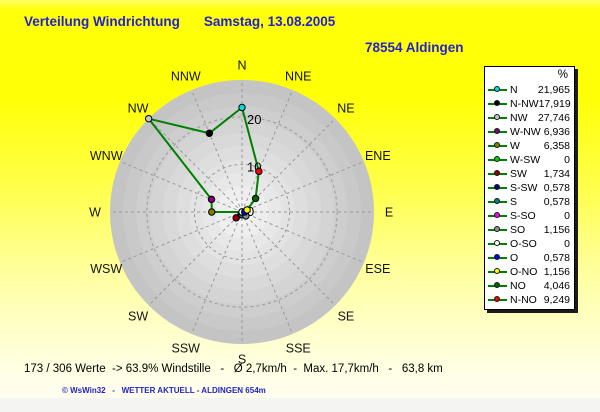 This screenshot has width=600, height=412. I want to click on compass-label-W: W, so click(95, 213).